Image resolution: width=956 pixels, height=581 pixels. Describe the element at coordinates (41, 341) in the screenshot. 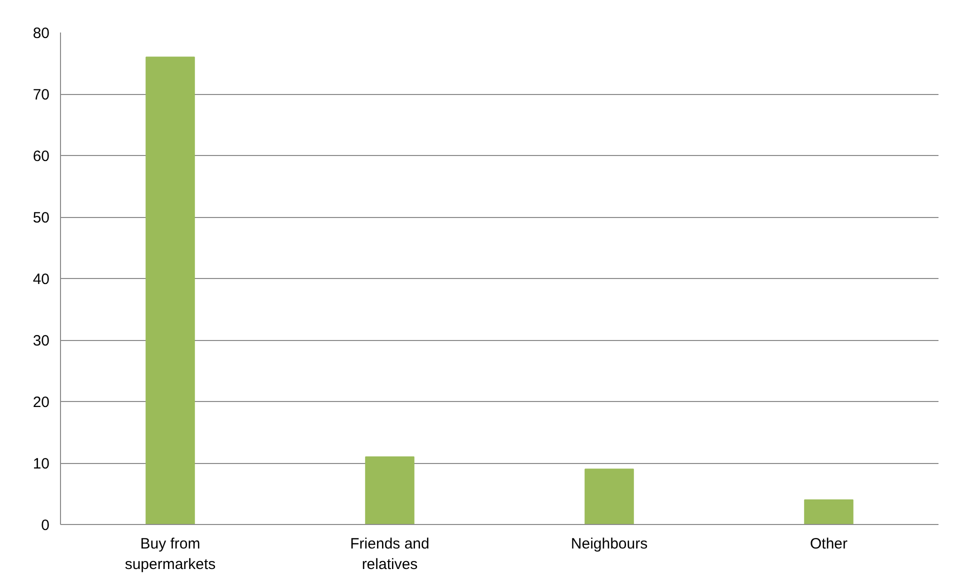

I see `y-tick-label: 30` at that location.